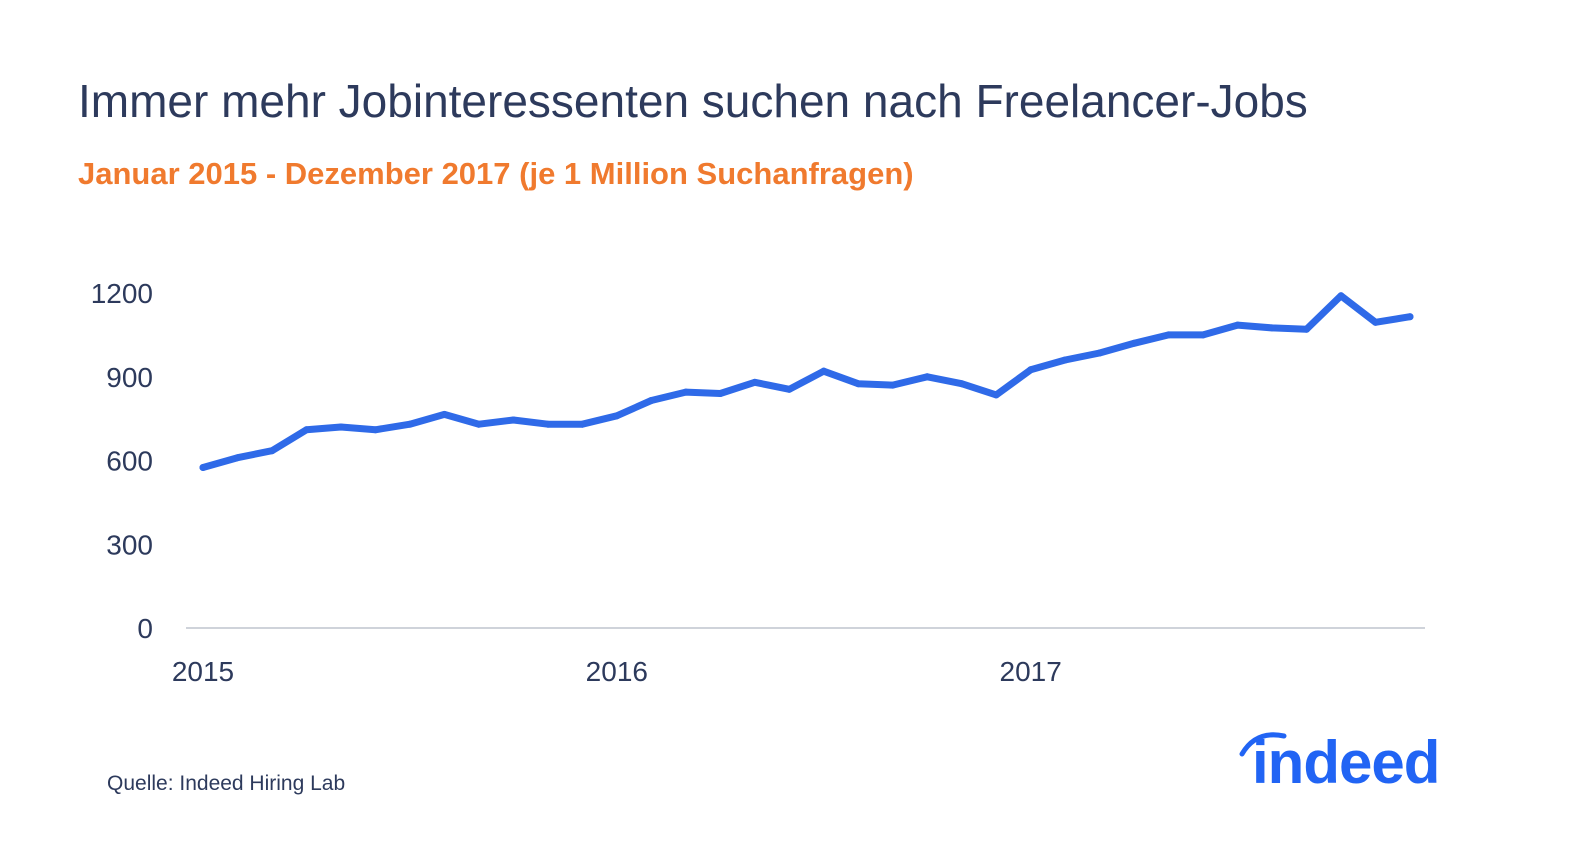  I want to click on x-tick-label: 2016, so click(617, 671).